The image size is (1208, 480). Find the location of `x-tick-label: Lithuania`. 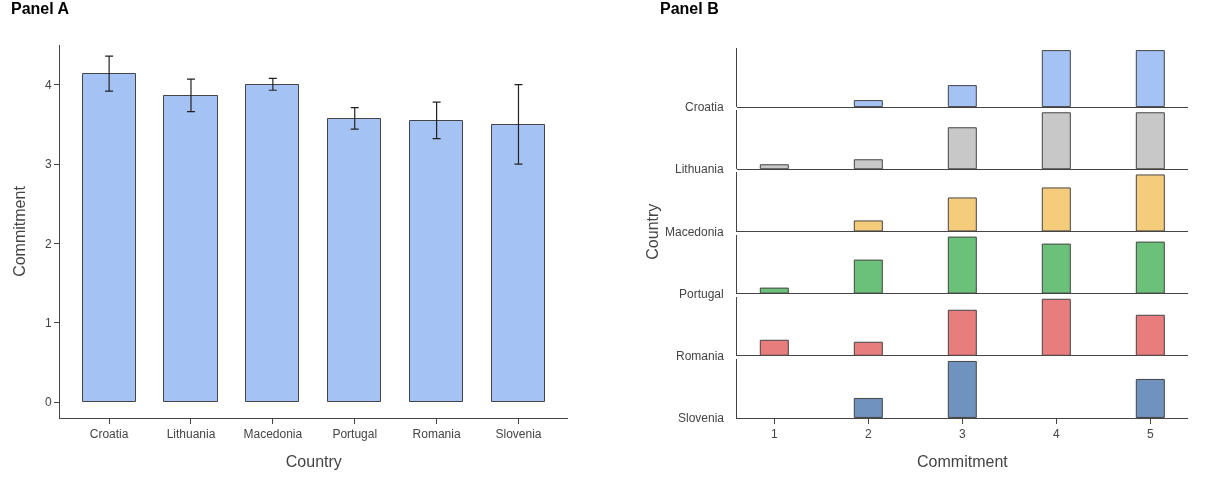

x-tick-label: Lithuania is located at coordinates (191, 434).